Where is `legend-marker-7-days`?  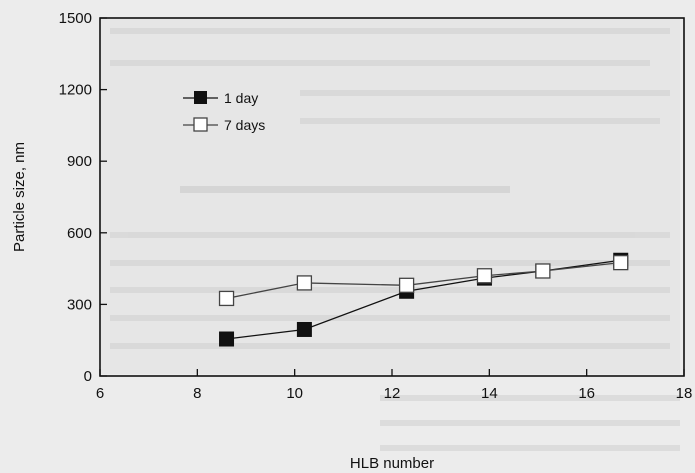 legend-marker-7-days is located at coordinates (200, 124).